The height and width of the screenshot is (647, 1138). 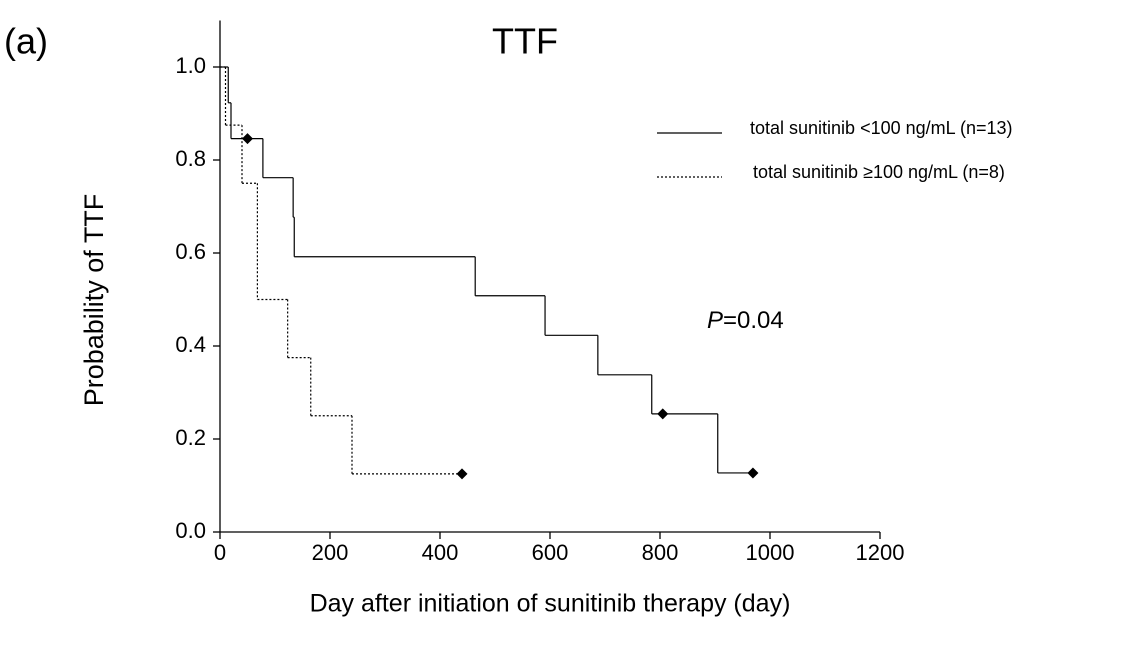 What do you see at coordinates (440, 552) in the screenshot?
I see `x-tick-label: 400` at bounding box center [440, 552].